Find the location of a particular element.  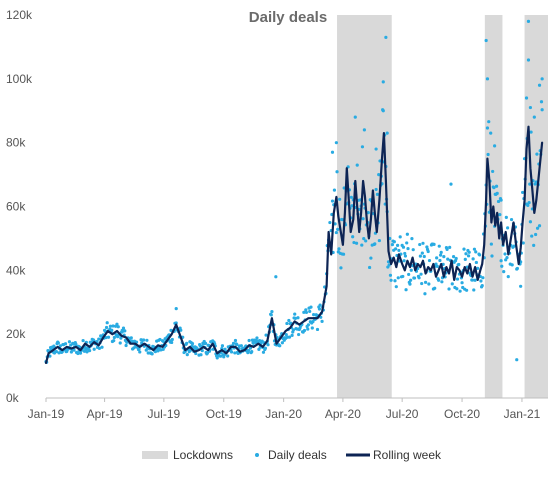

legend-daily-deals-label: Daily deals is located at coordinates (297, 455).